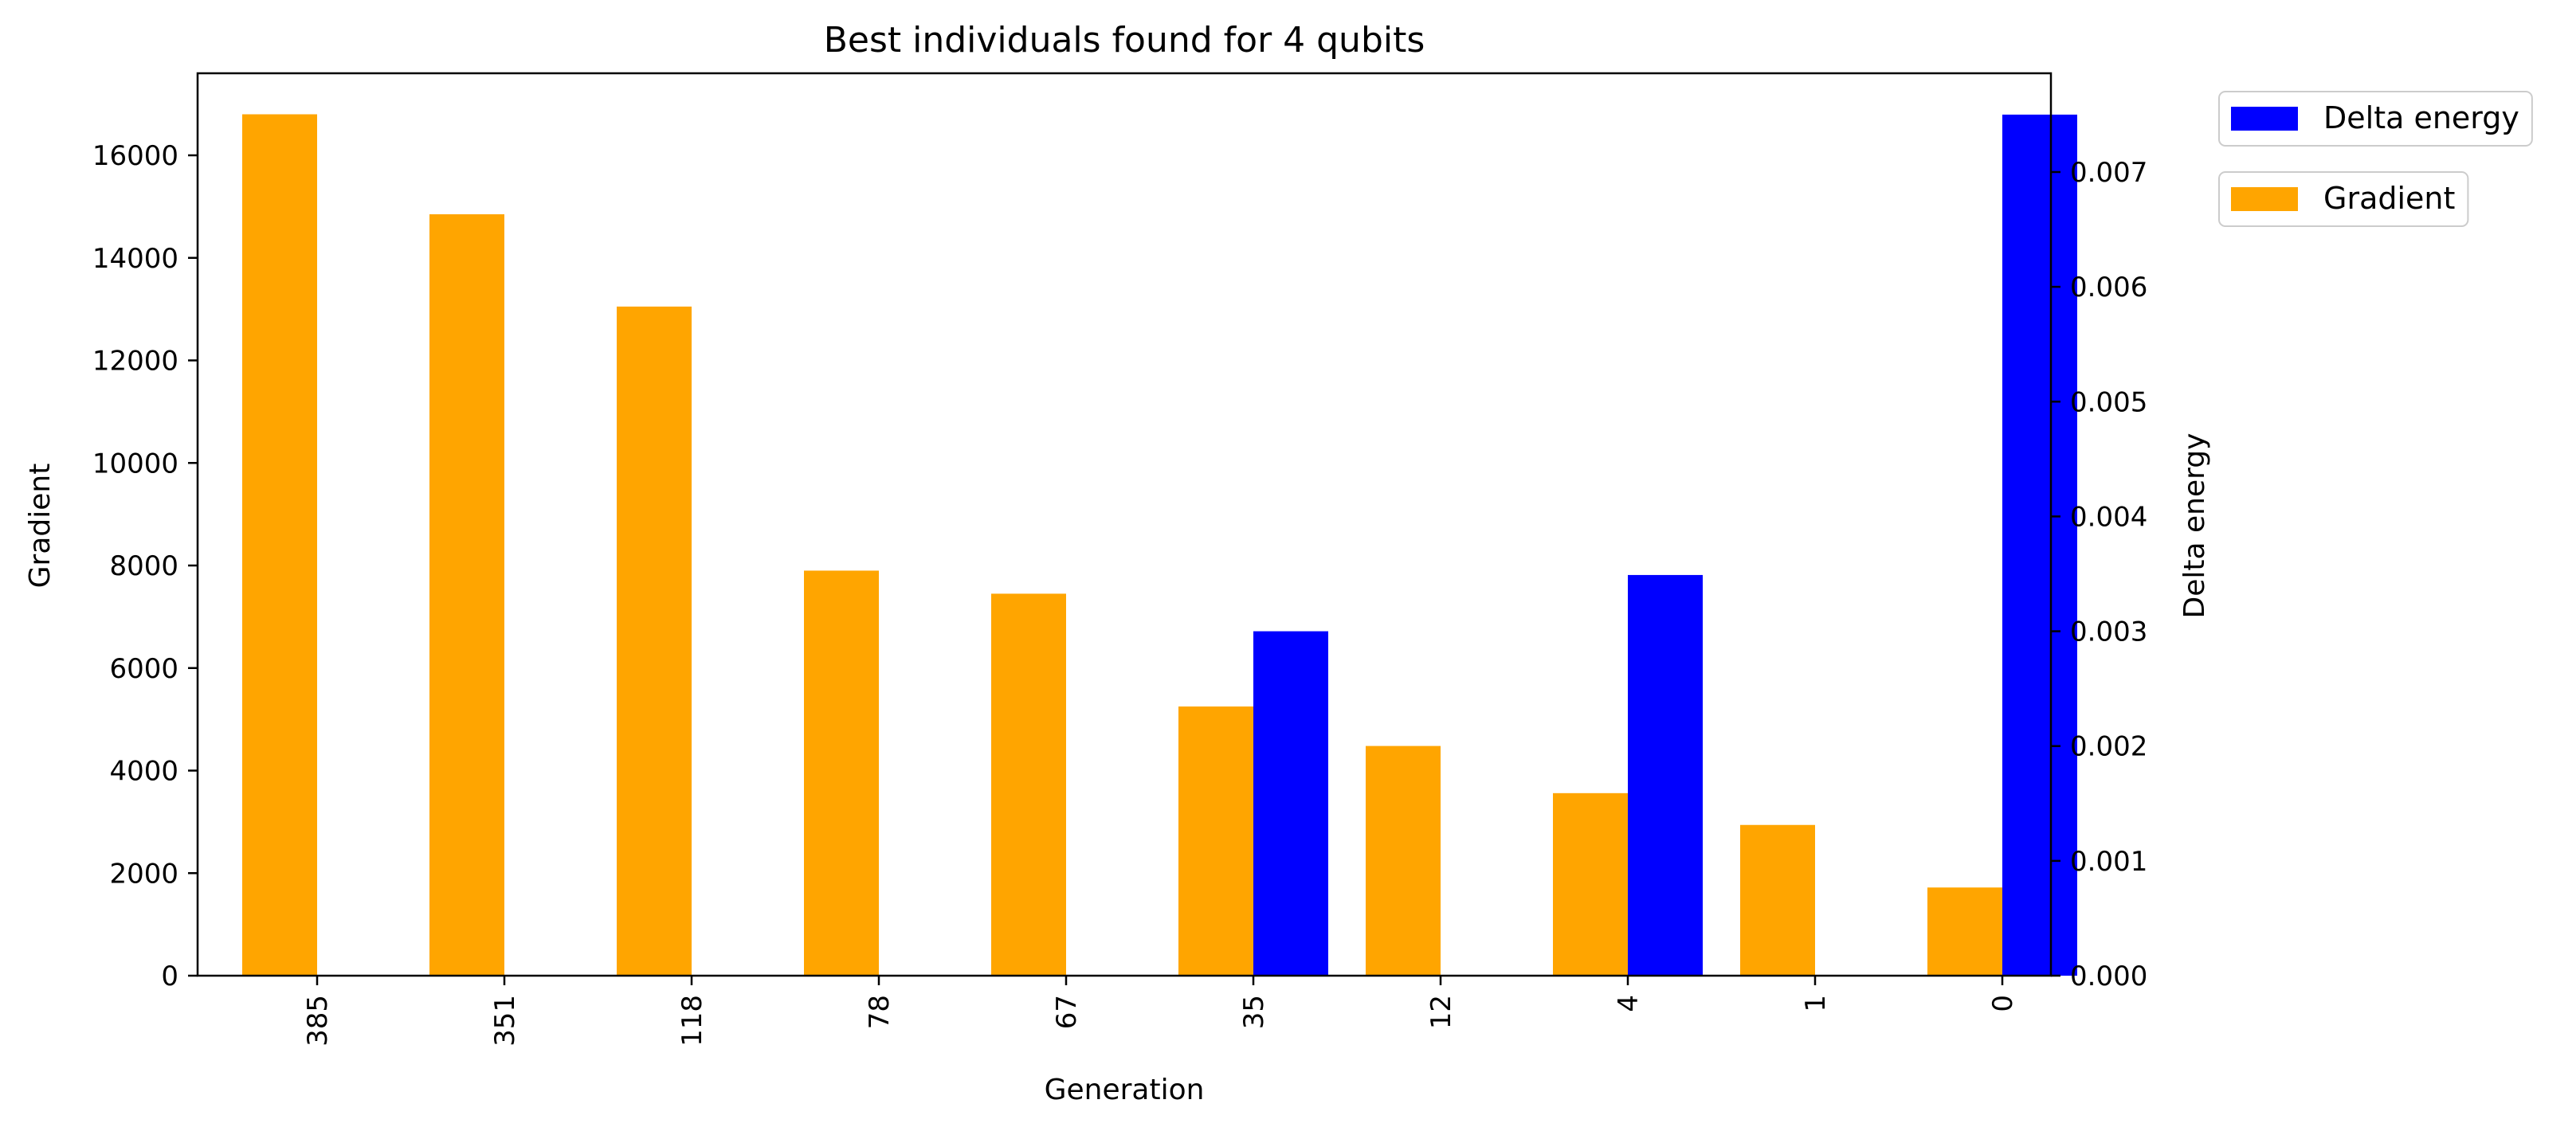  I want to click on x-axis: 385 351 118 78 67 35 12 4 1 0, so click(1160, 1012).